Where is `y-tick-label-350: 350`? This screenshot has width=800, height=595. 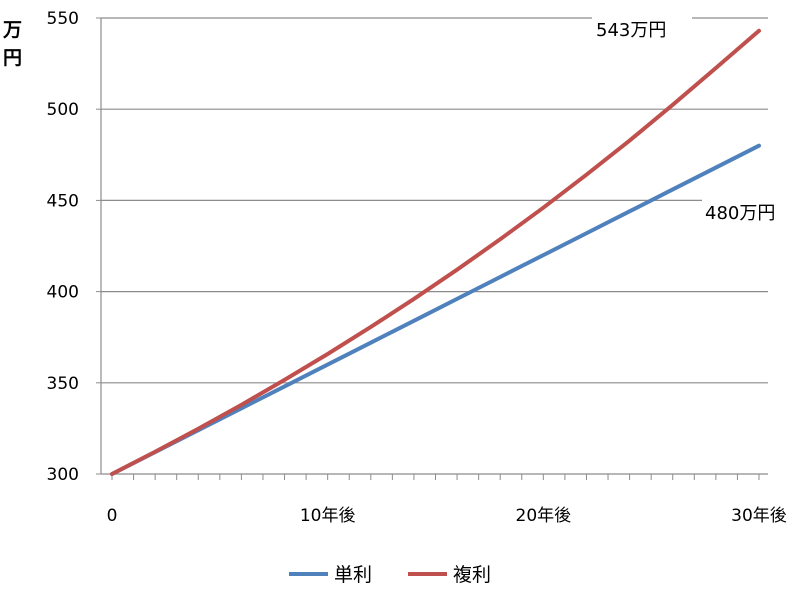
y-tick-label-350: 350 is located at coordinates (63, 384).